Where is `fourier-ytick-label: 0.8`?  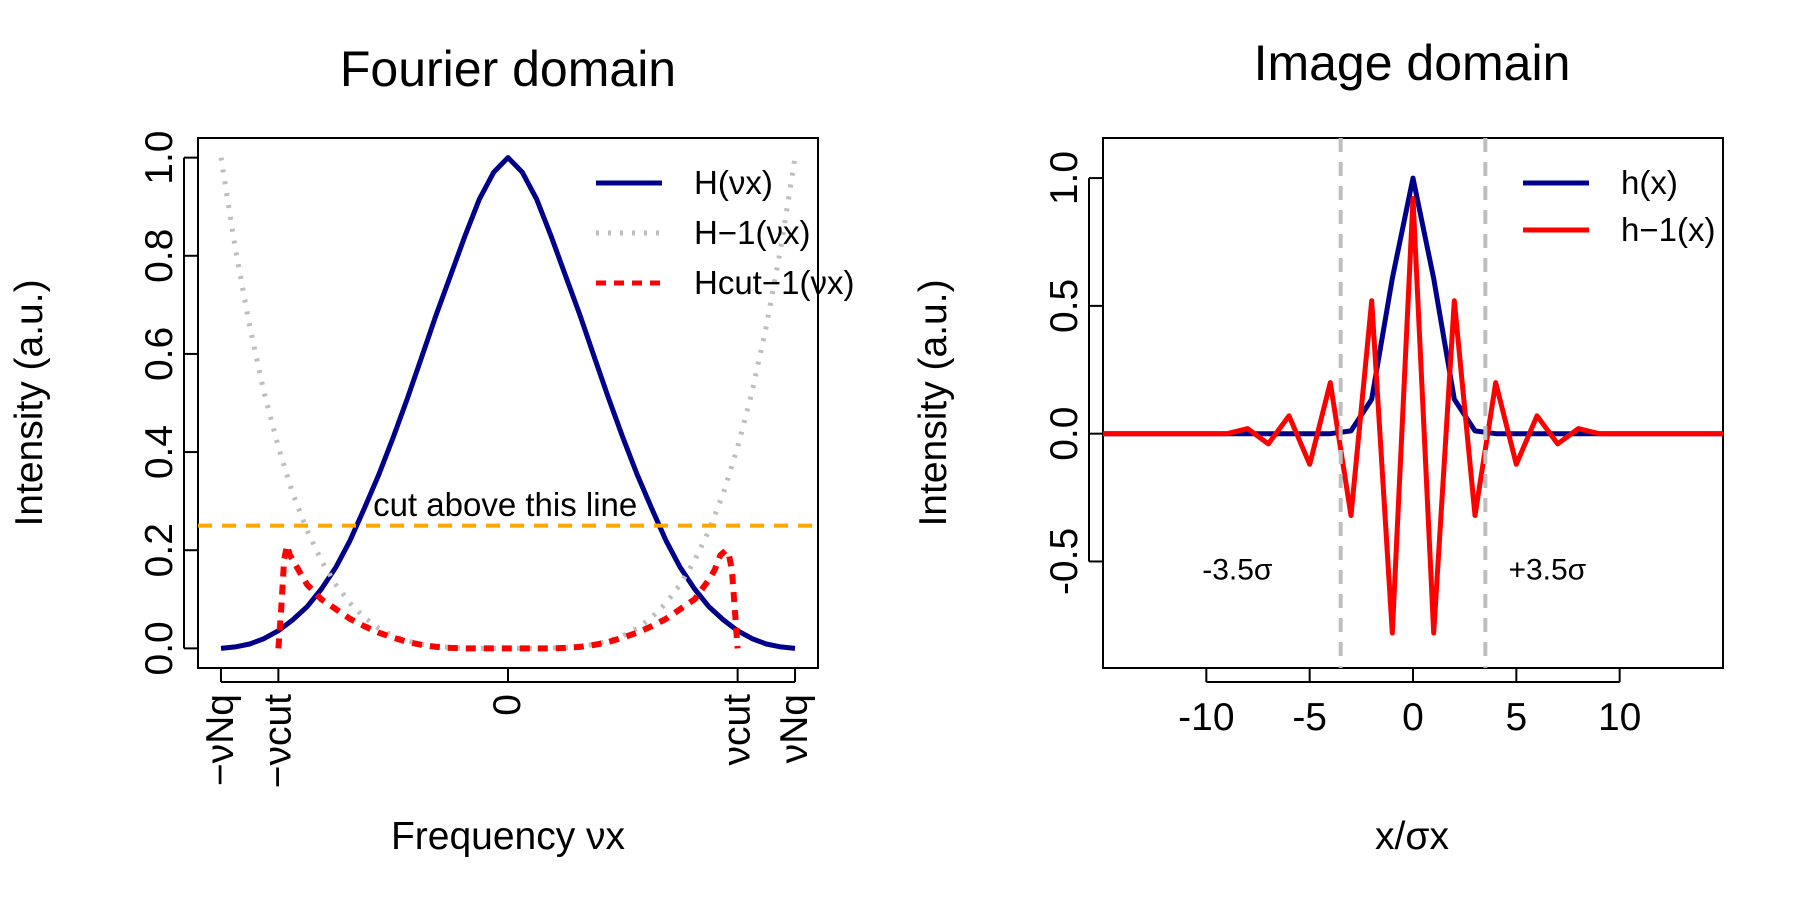 fourier-ytick-label: 0.8 is located at coordinates (159, 256).